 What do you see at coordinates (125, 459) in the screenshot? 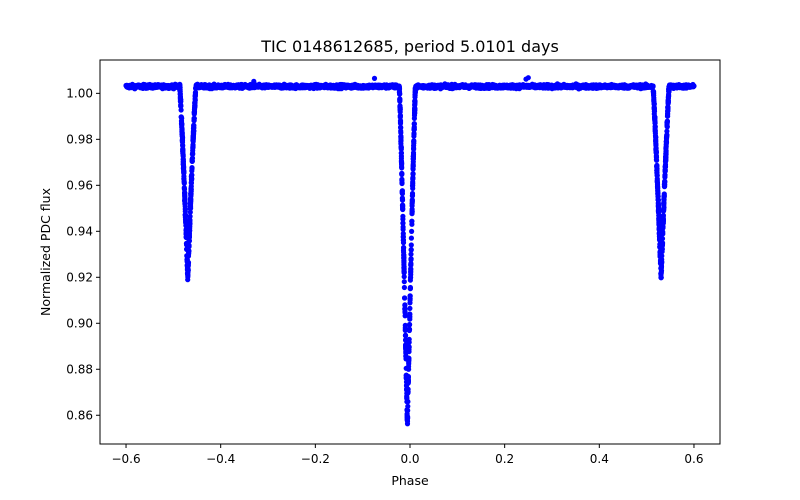
I see `x-tick-label: −0.6` at bounding box center [125, 459].